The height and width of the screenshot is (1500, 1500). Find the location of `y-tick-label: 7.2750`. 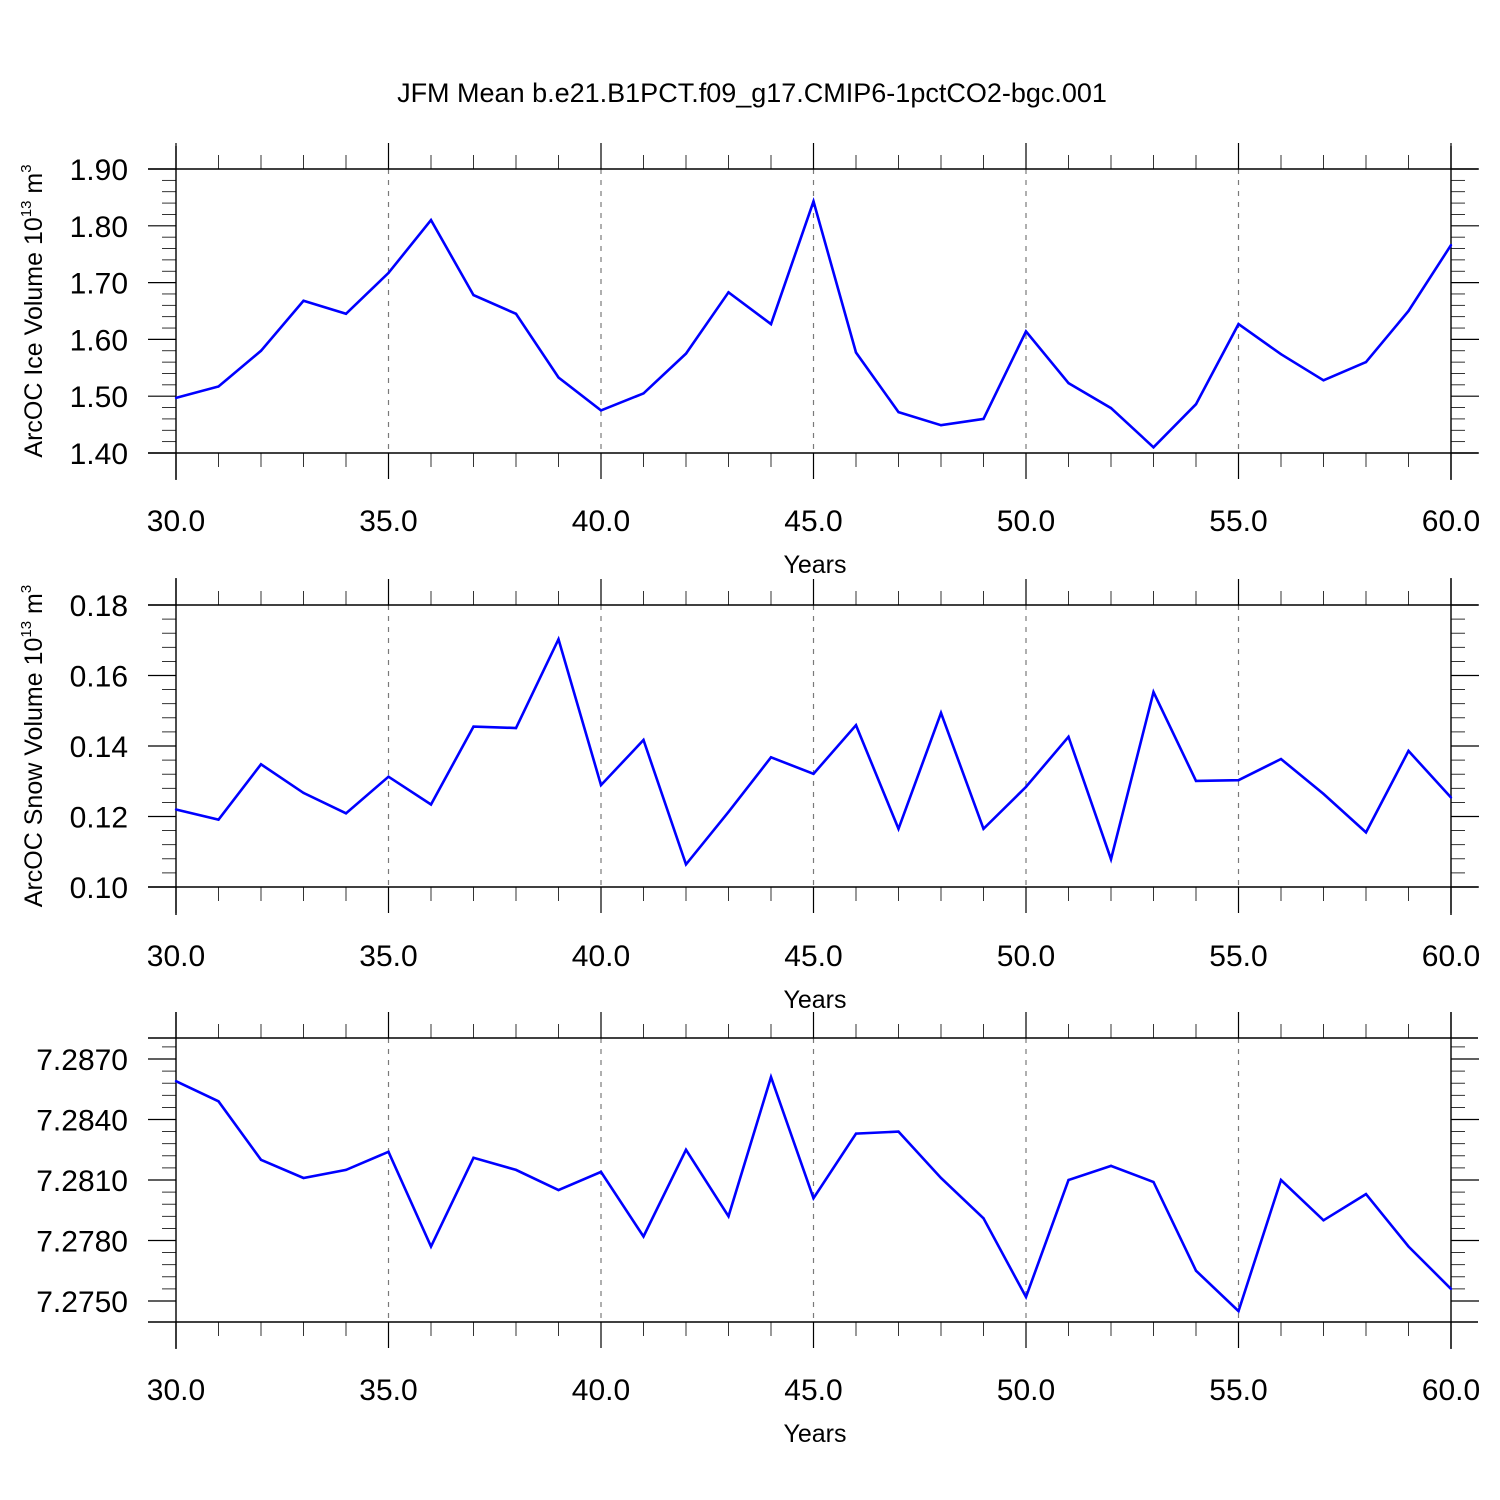

y-tick-label: 7.2750 is located at coordinates (82, 1302).